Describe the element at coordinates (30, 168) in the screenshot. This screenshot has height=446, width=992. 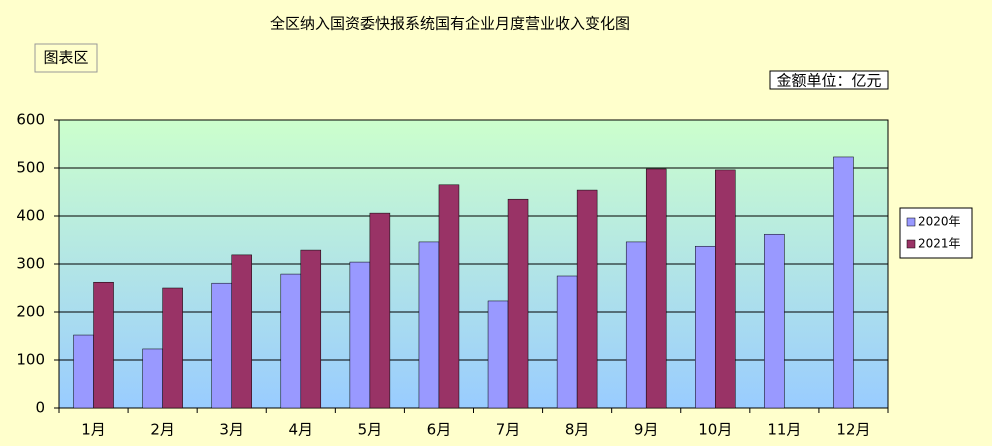
I see `y-tick-label: 500` at that location.